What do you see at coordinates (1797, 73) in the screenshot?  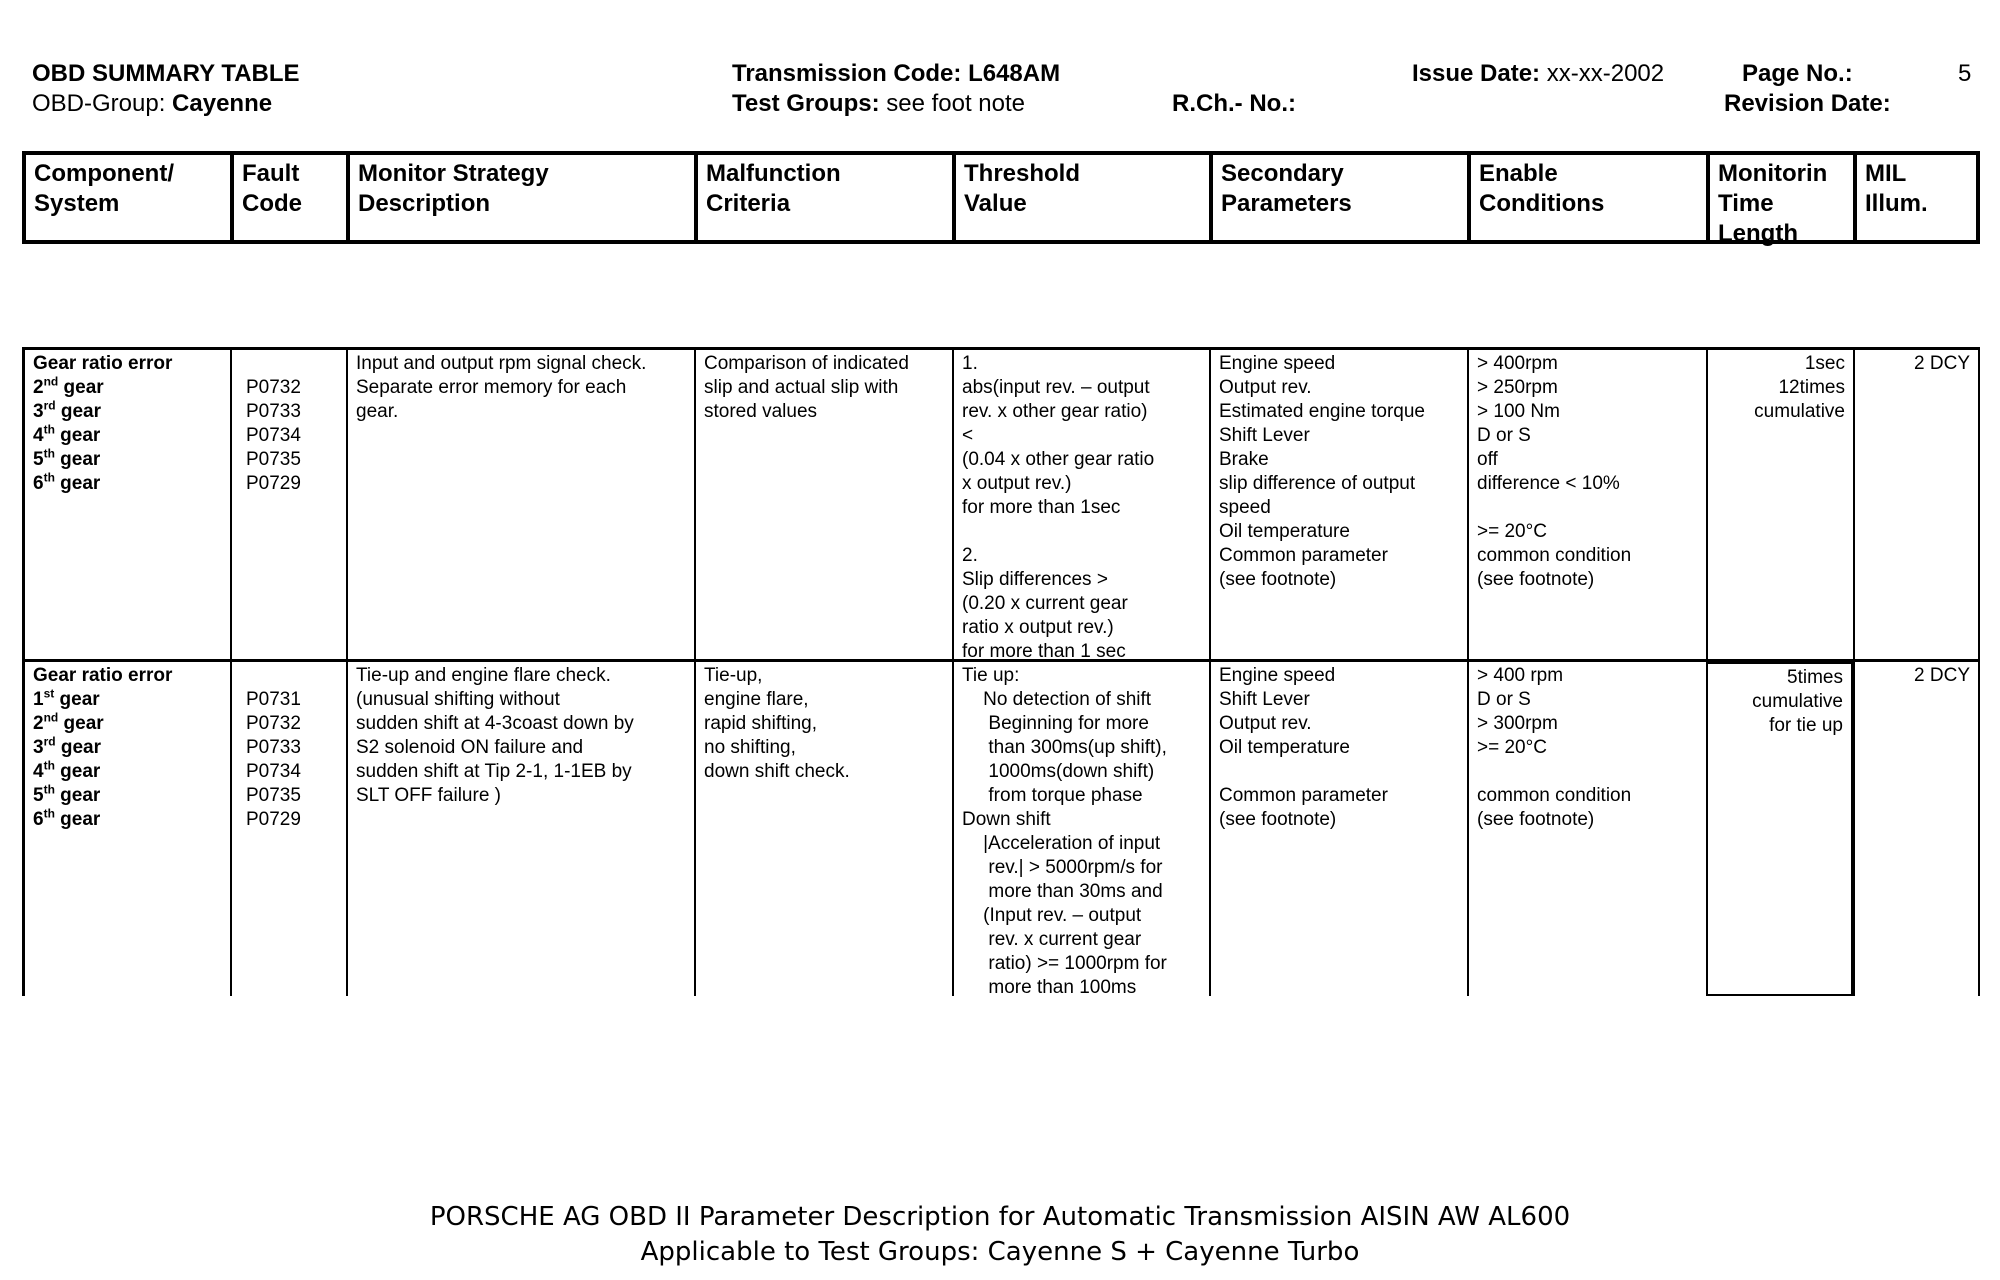 I see `page-no-label: Page No.:` at bounding box center [1797, 73].